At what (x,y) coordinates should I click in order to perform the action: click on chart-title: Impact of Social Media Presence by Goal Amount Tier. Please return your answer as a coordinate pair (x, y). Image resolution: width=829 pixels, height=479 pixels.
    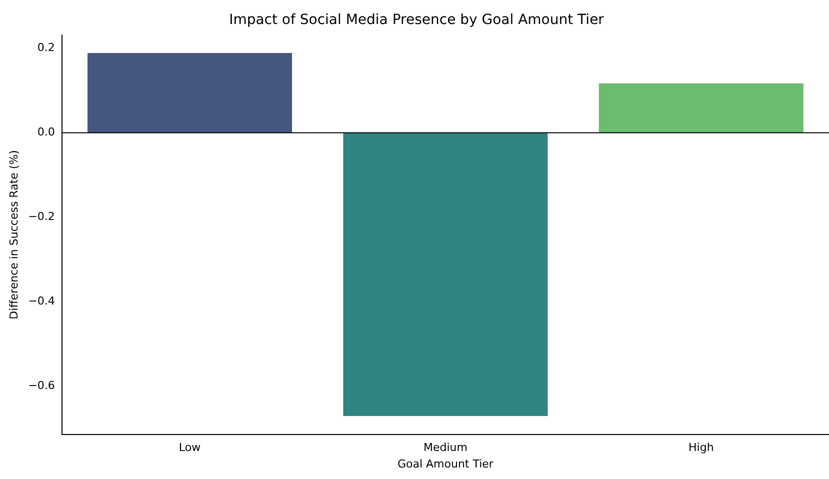
    Looking at the image, I should click on (416, 20).